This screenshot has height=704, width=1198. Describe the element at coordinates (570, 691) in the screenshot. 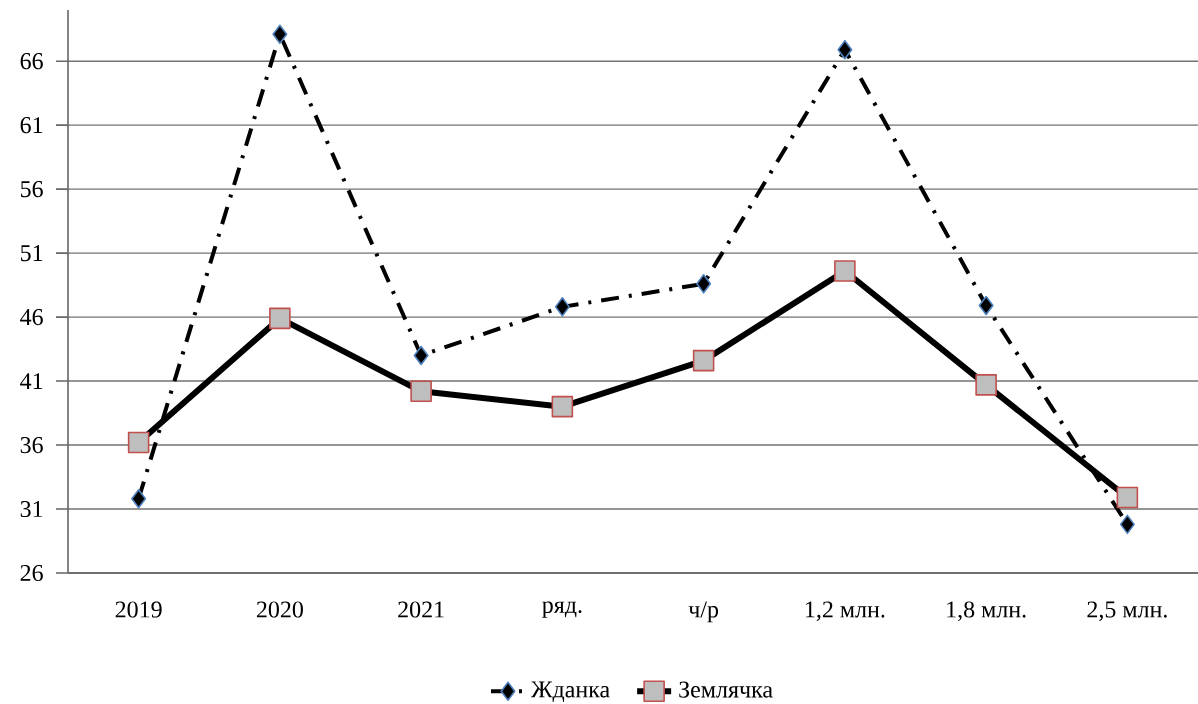

I see `legend-label: Жданка` at that location.